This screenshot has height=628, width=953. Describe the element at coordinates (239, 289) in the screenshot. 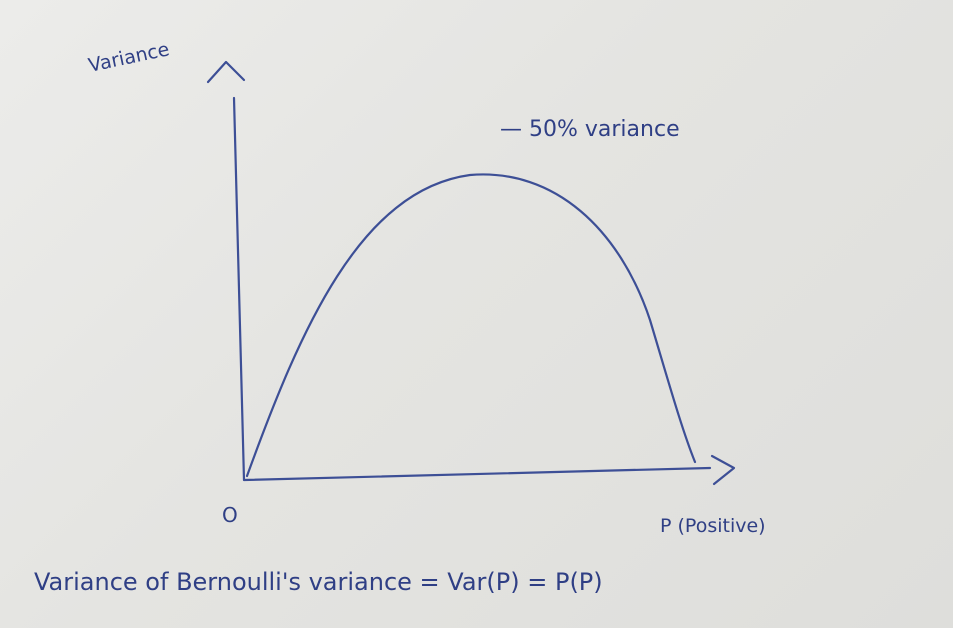

I see `y-axis-line` at that location.